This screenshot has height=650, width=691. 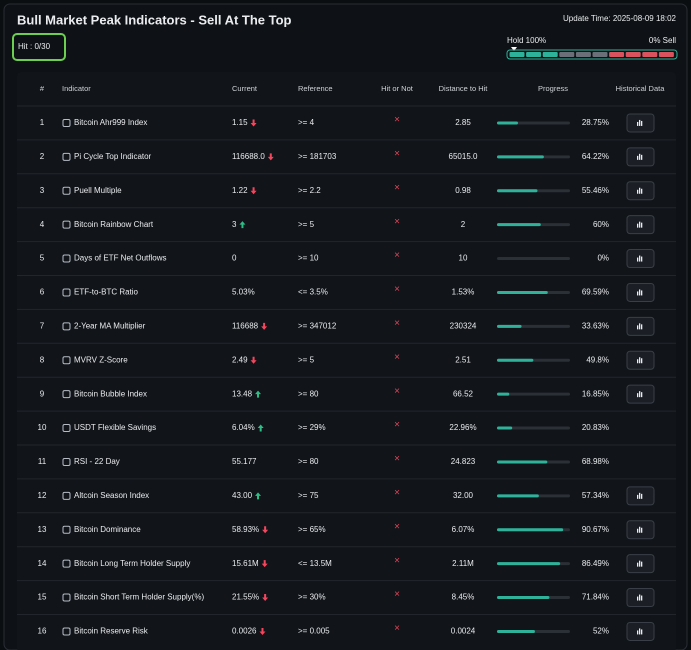 What do you see at coordinates (111, 495) in the screenshot?
I see `indicator-name: Altcoin Season Index` at bounding box center [111, 495].